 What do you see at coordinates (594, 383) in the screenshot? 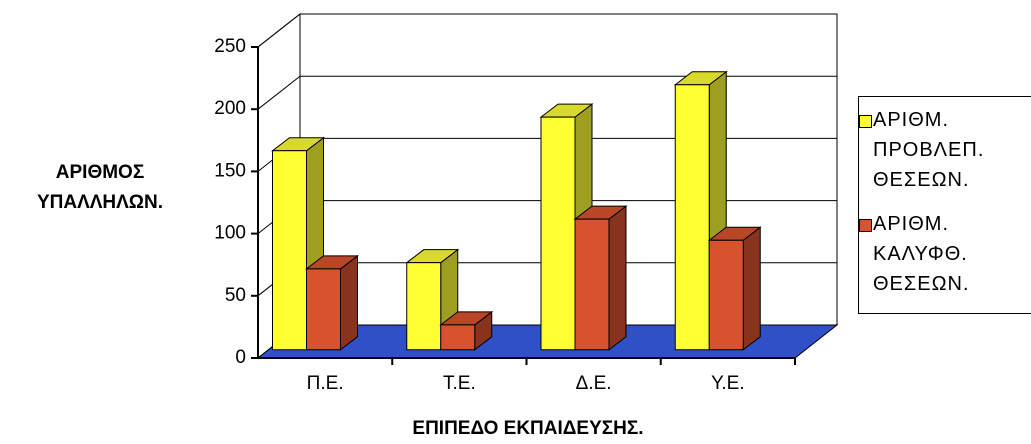
I see `x-tick-label: Δ.Ε.` at bounding box center [594, 383].